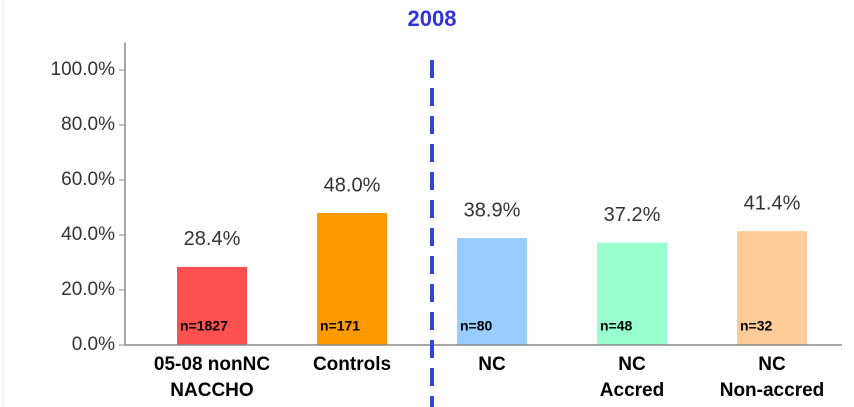 Image resolution: width=854 pixels, height=407 pixels. What do you see at coordinates (492, 364) in the screenshot?
I see `x-tick-label: NC` at bounding box center [492, 364].